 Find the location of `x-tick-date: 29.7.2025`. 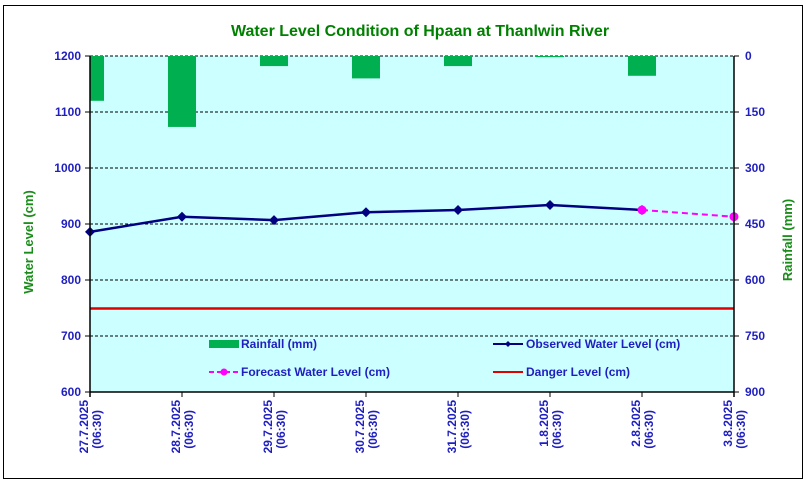

x-tick-date: 29.7.2025 is located at coordinates (268, 427).